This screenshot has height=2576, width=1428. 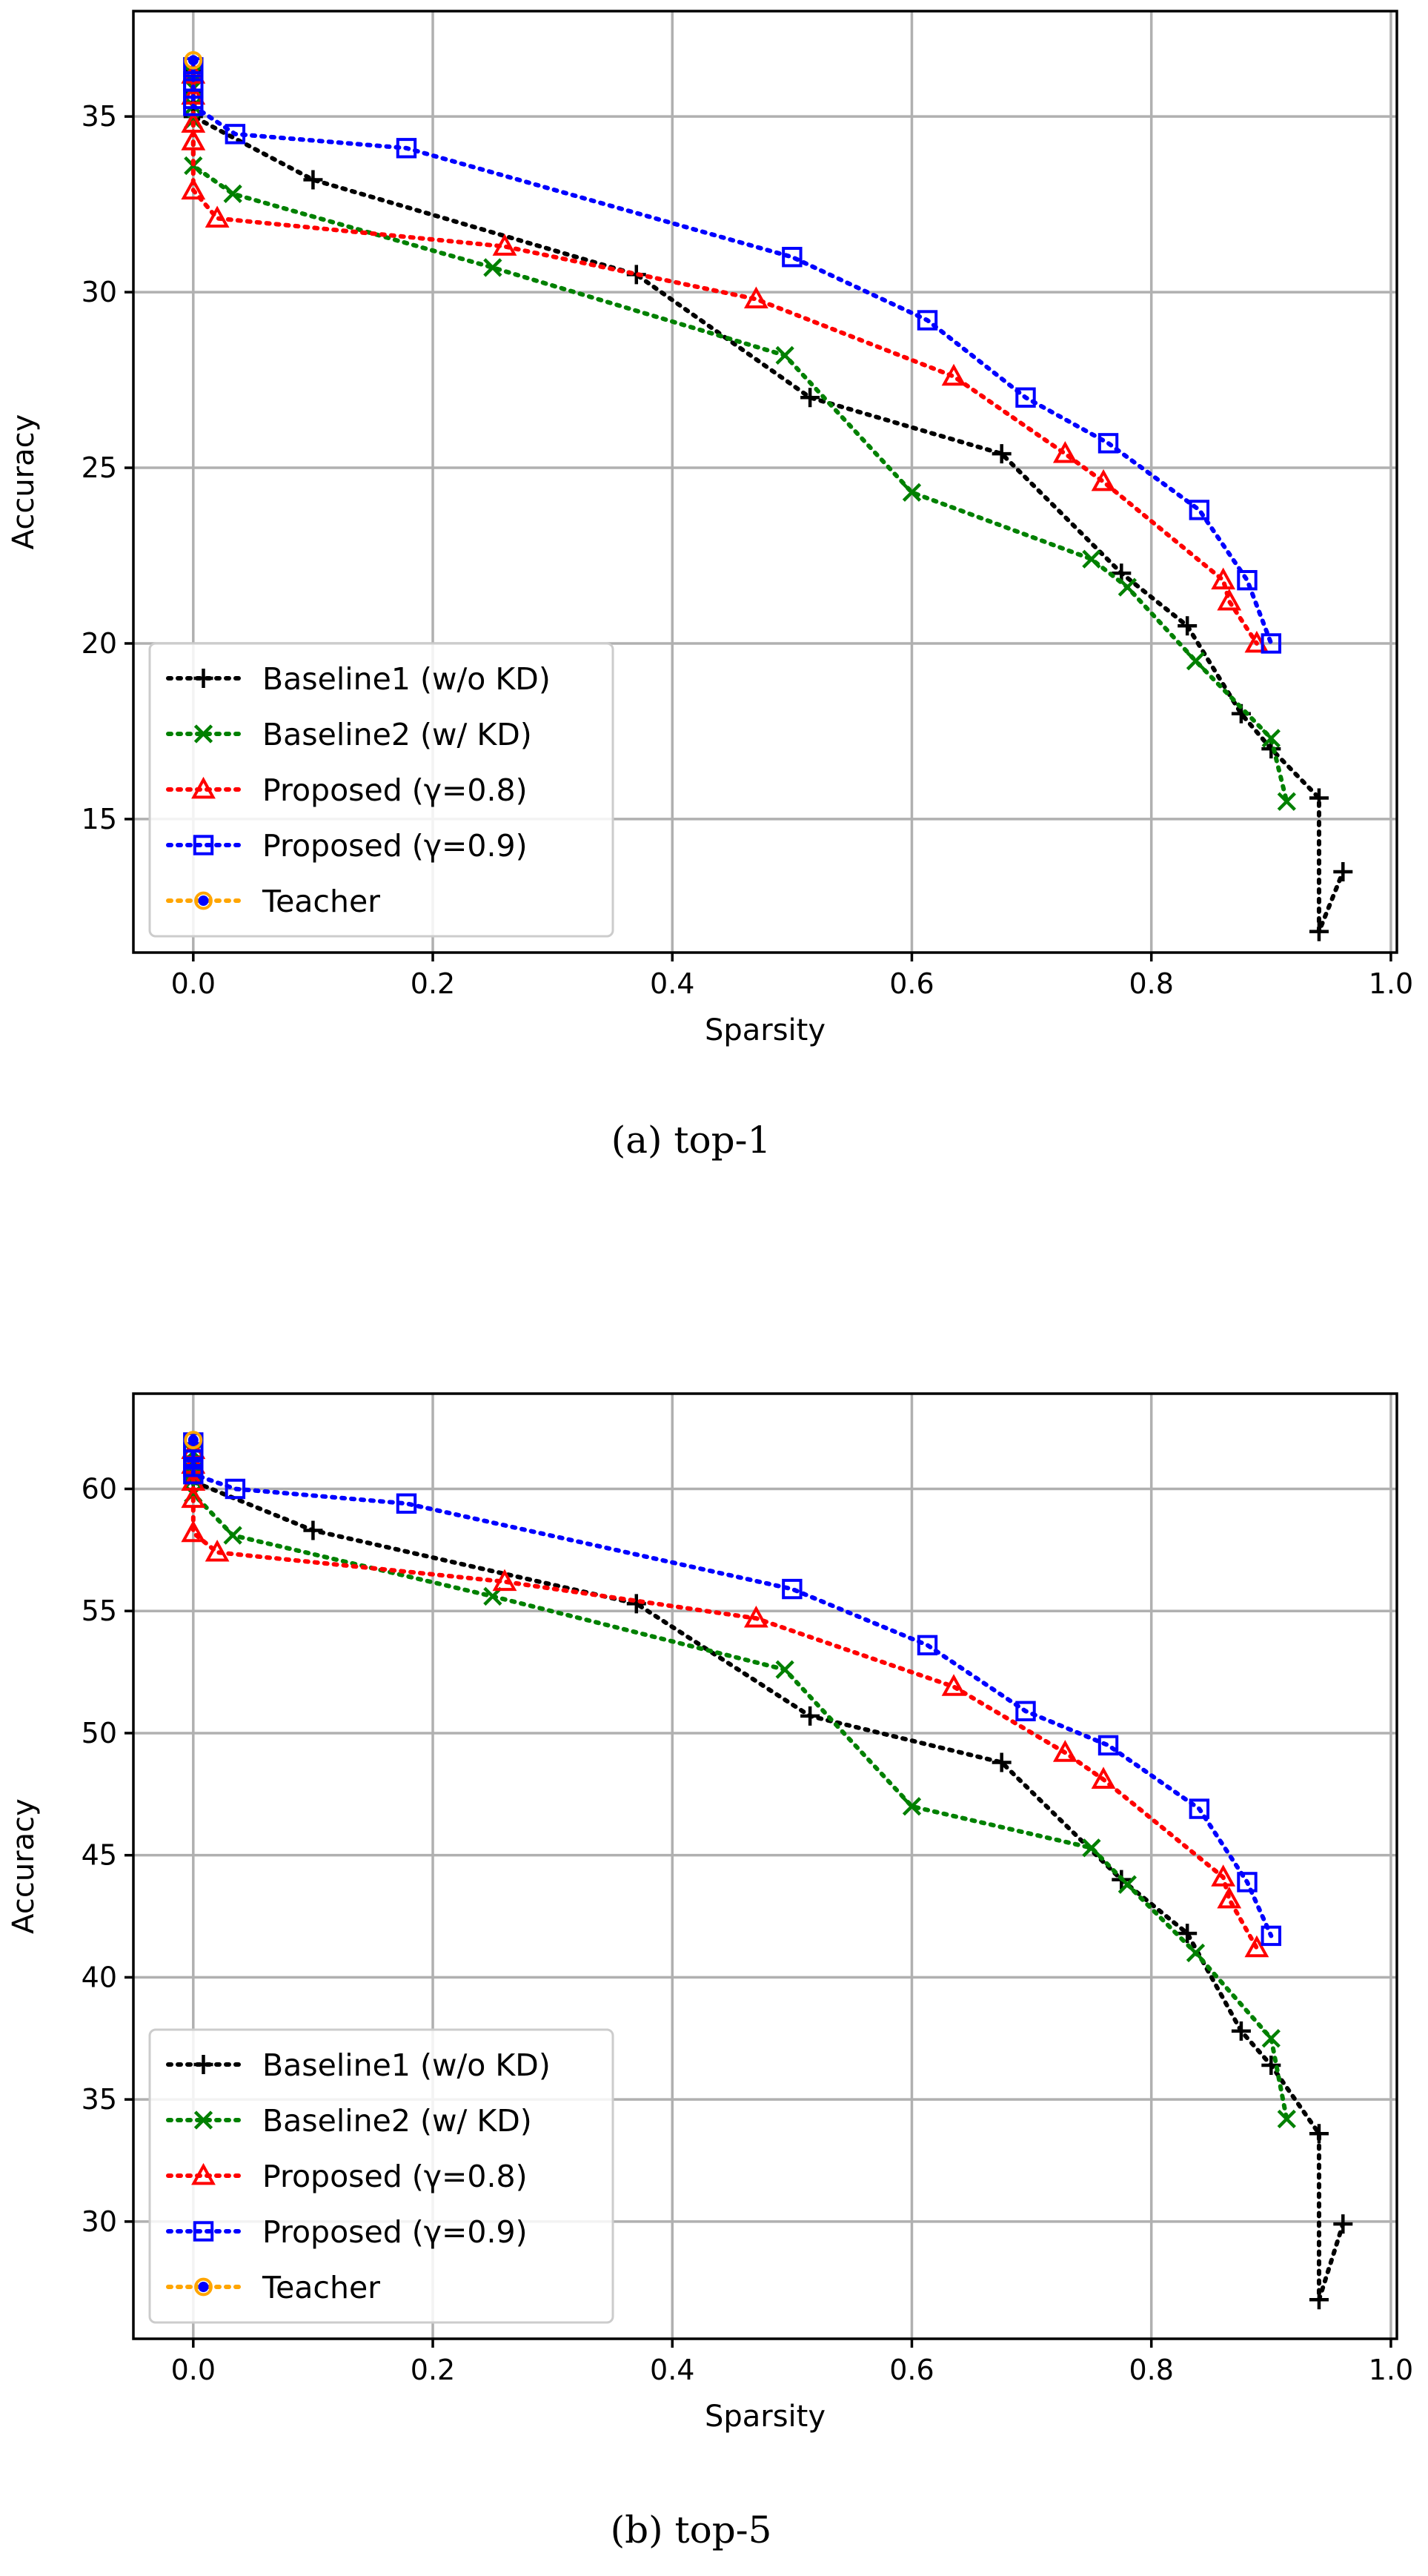 I want to click on x-tick-label: 0.4, so click(x=672, y=983).